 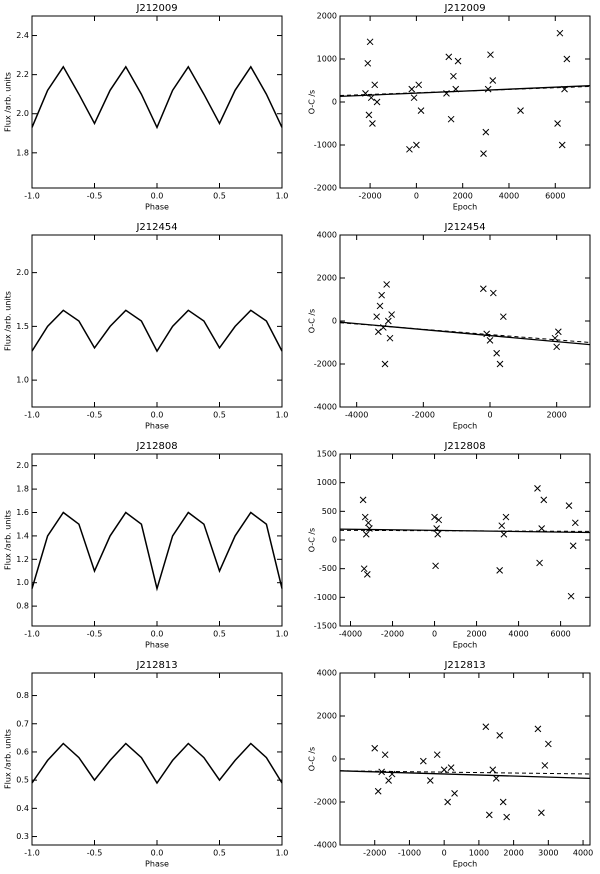 I want to click on y-tick-label: 0.7, so click(x=22, y=723).